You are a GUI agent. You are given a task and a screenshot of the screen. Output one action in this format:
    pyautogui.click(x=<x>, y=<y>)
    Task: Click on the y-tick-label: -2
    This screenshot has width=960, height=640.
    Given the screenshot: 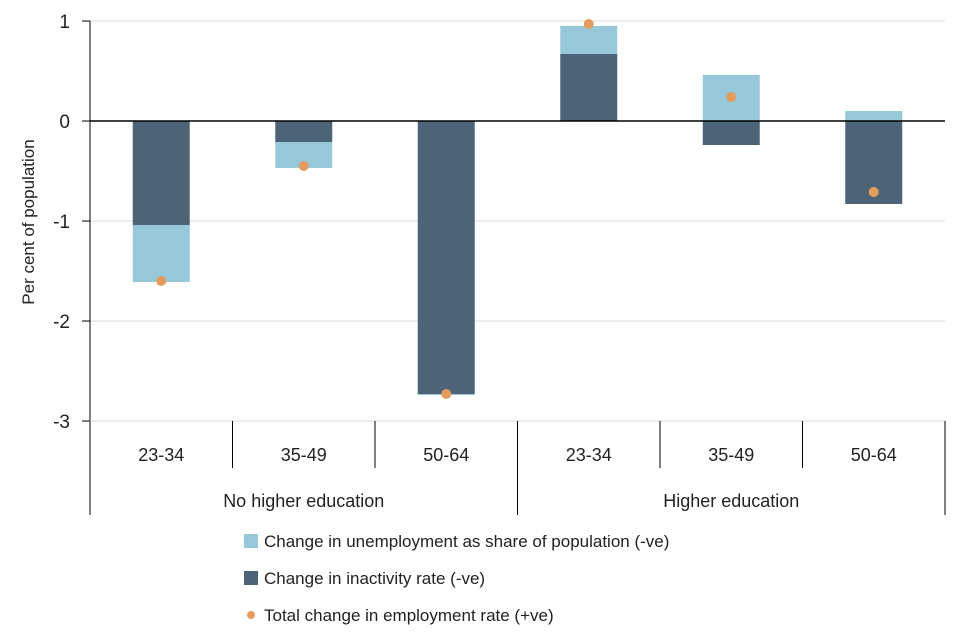 What is the action you would take?
    pyautogui.click(x=61, y=322)
    